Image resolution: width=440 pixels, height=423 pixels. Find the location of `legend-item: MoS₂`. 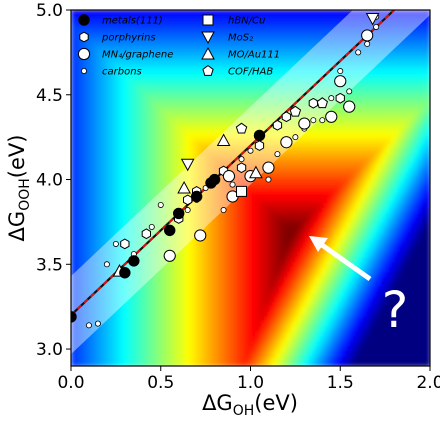

legend-item: MoS₂ is located at coordinates (227, 38).